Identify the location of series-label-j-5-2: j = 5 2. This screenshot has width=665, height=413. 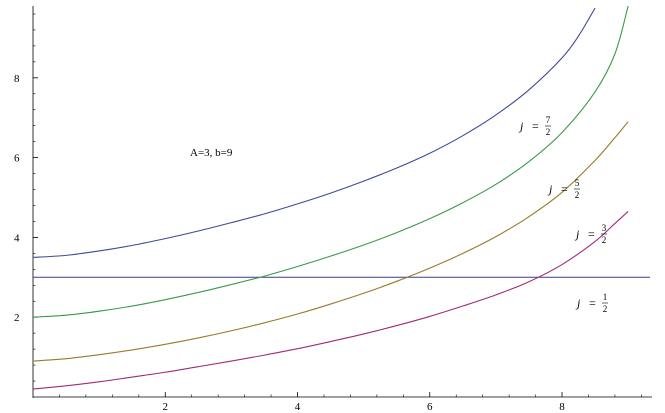
(563, 189).